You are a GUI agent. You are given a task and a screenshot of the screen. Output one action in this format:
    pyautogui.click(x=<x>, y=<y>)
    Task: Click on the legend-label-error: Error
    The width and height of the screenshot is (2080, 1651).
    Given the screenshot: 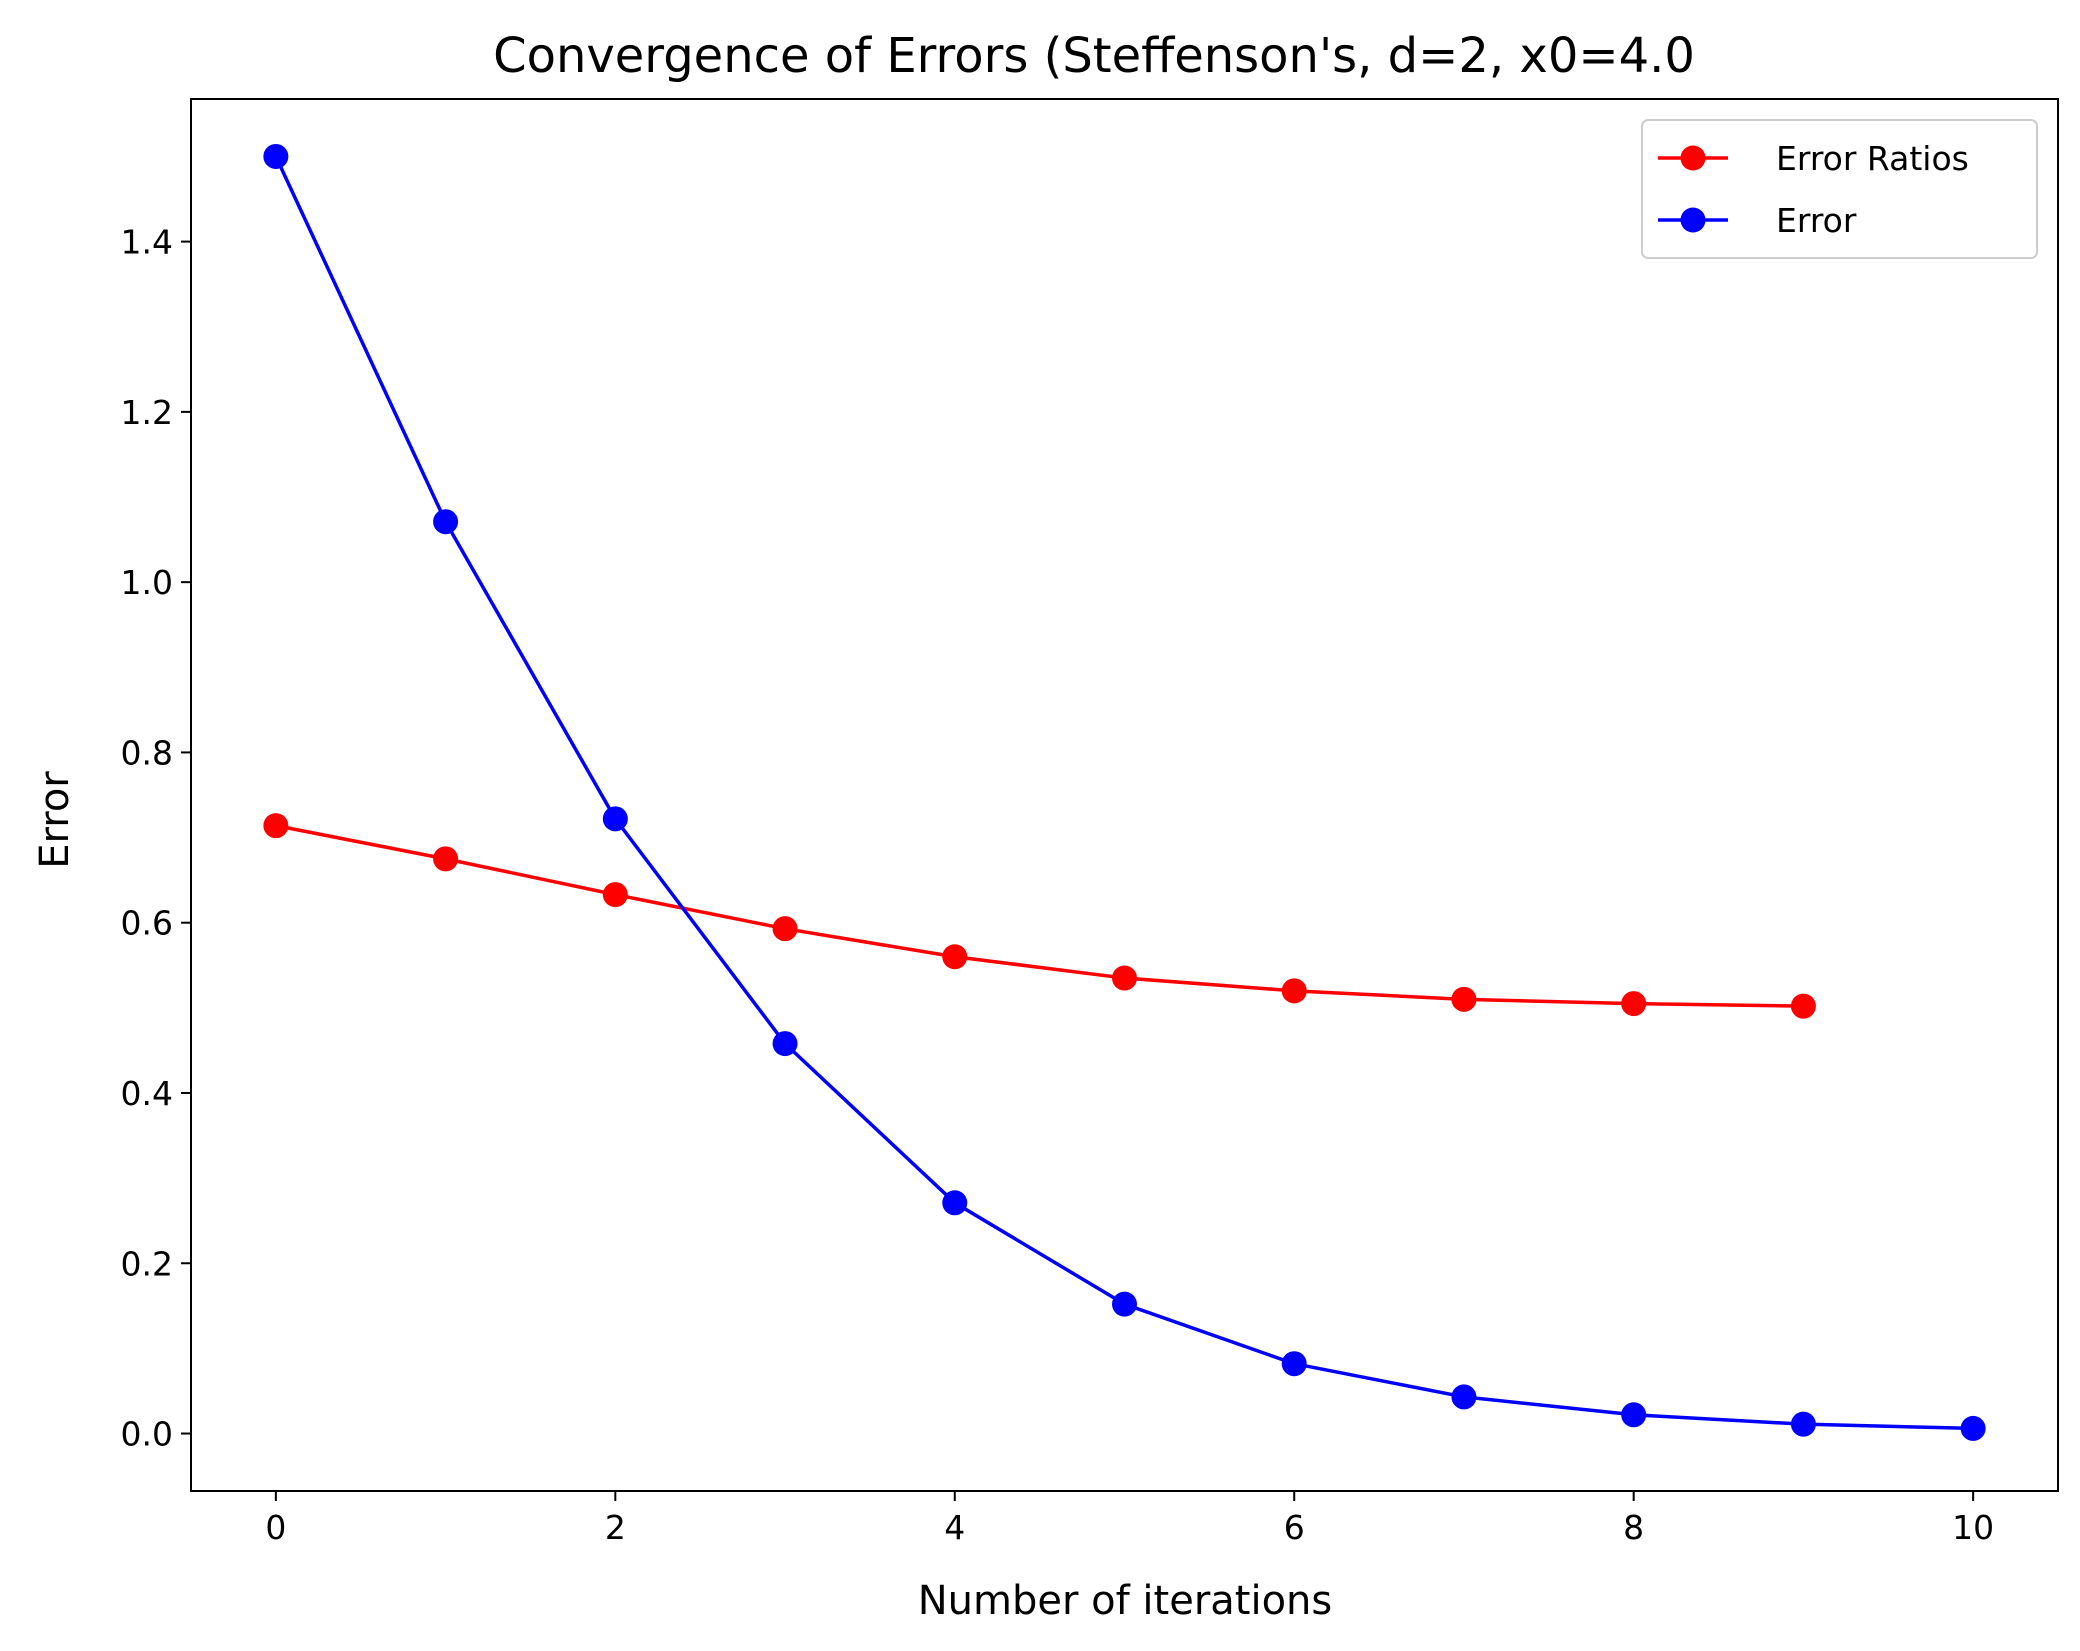 What is the action you would take?
    pyautogui.click(x=1816, y=220)
    